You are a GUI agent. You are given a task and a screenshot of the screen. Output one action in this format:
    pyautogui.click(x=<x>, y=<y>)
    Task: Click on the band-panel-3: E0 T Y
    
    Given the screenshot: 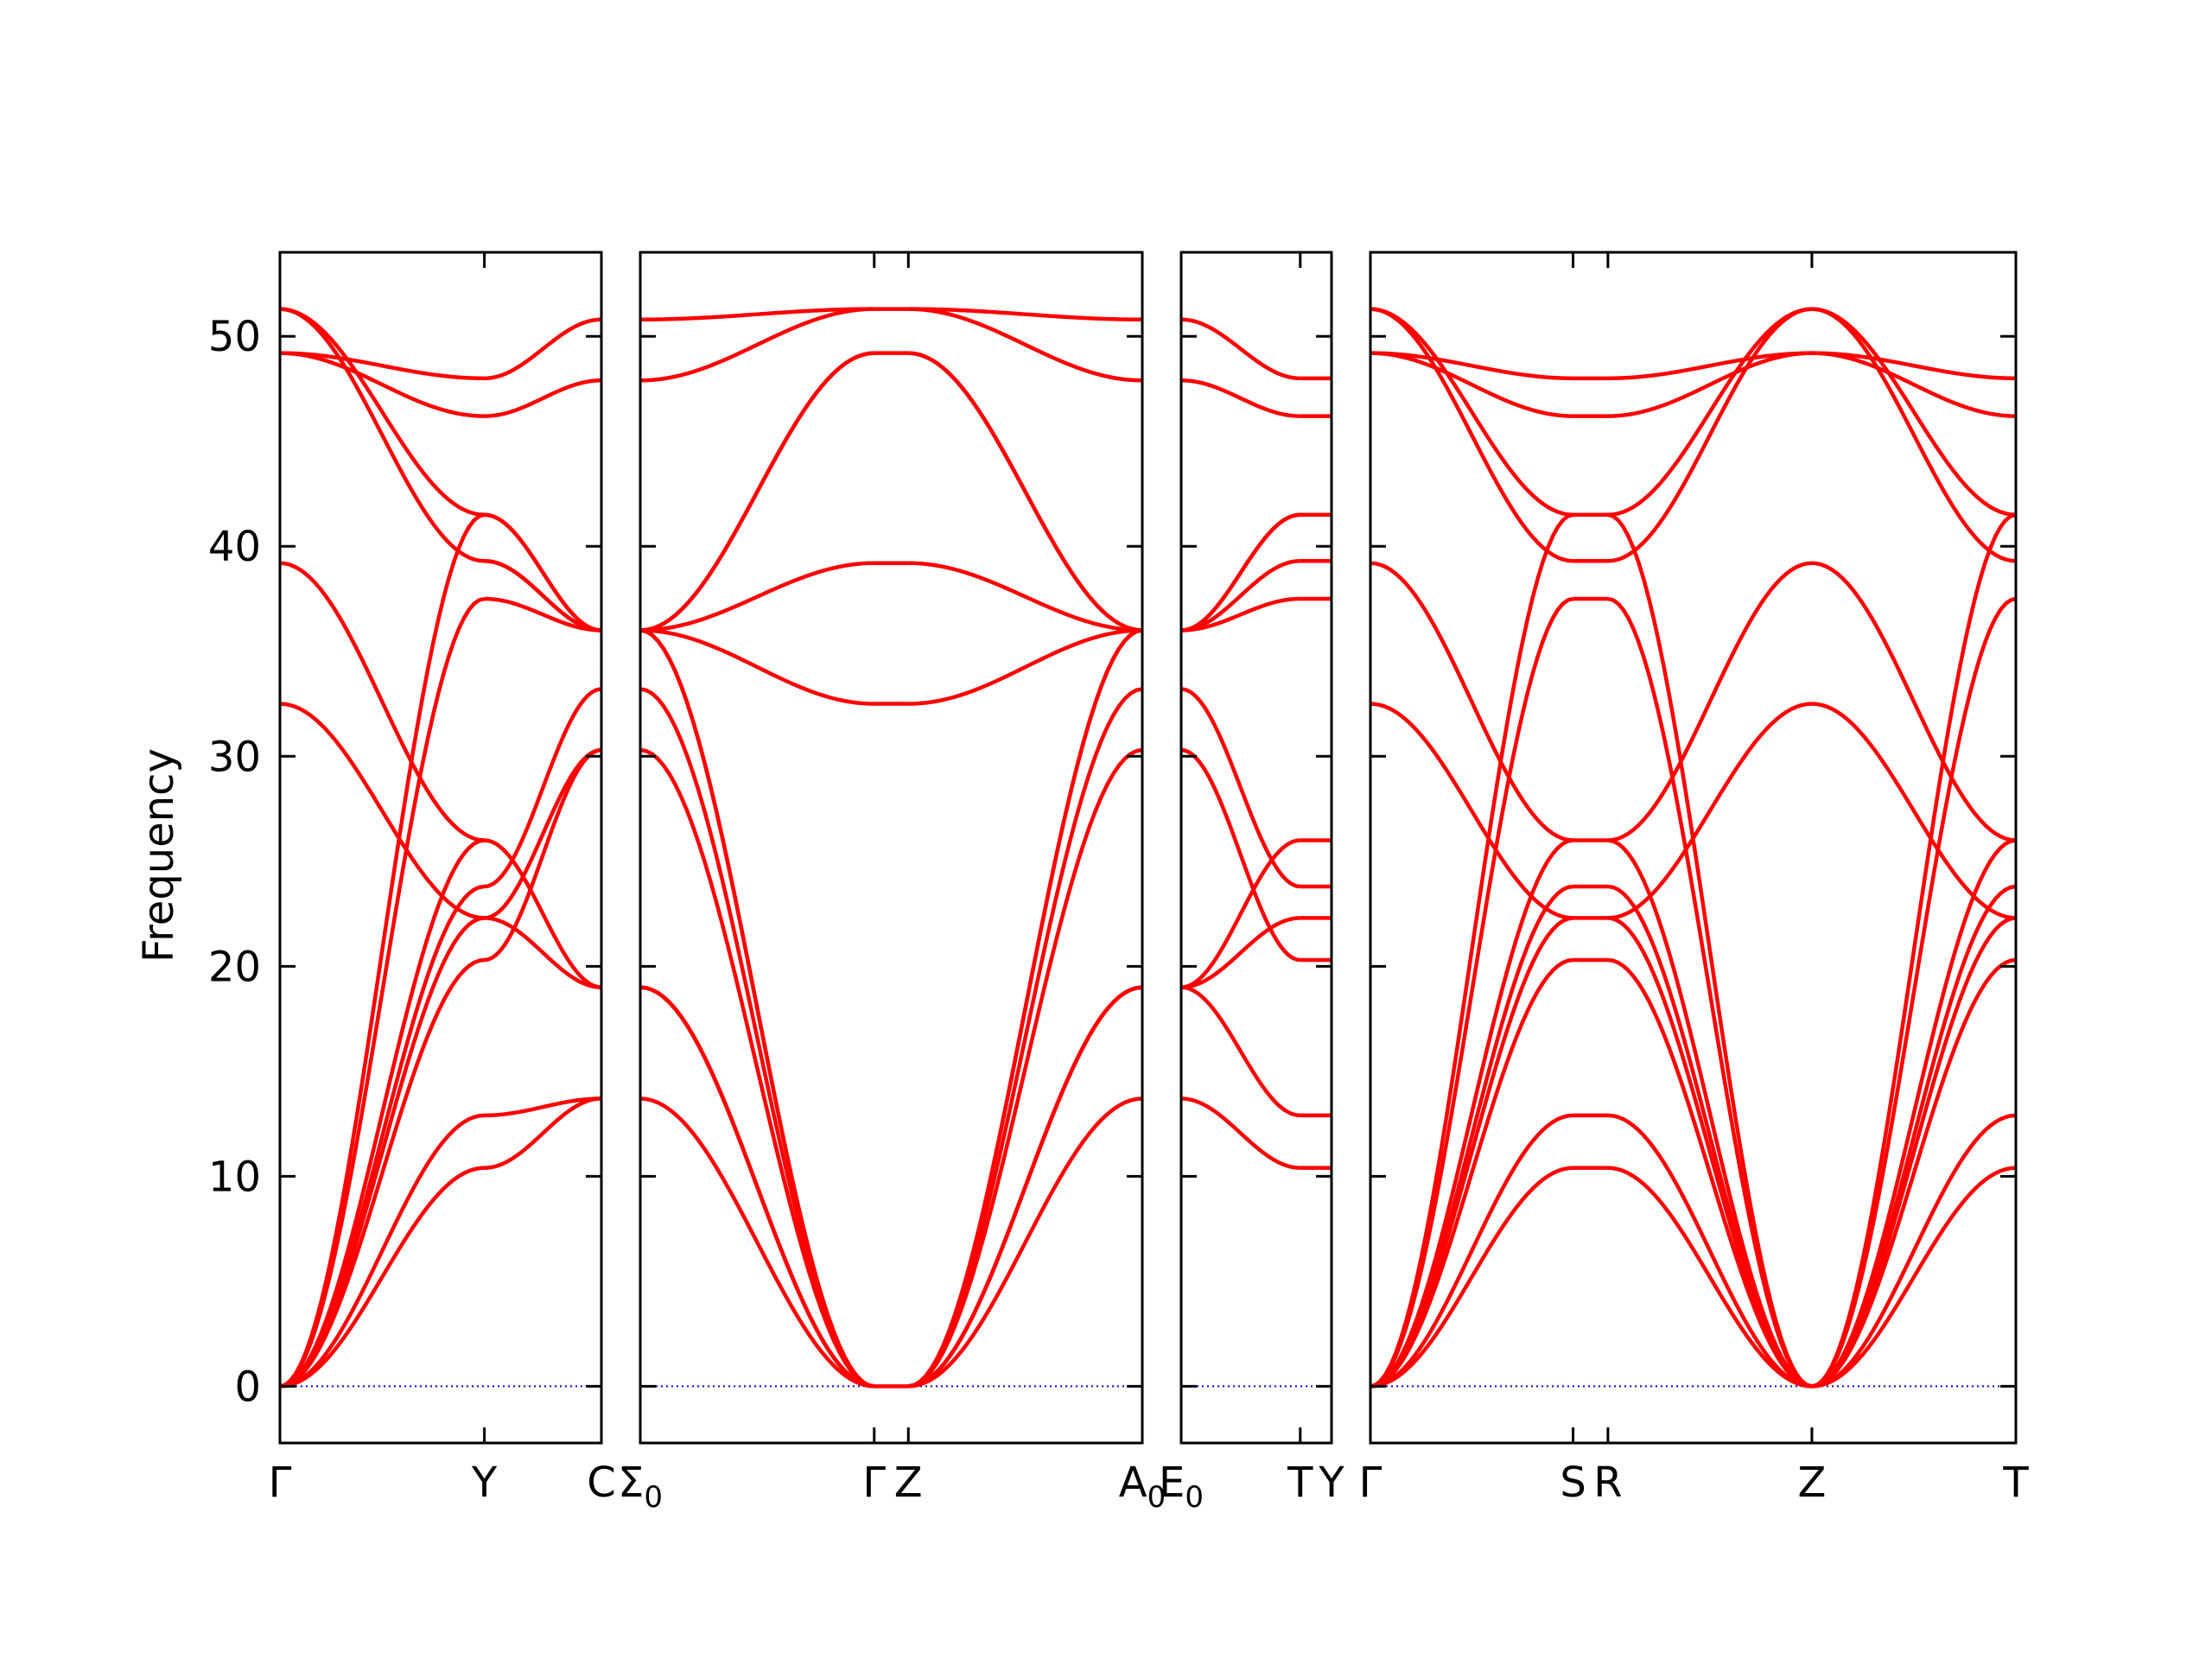 What is the action you would take?
    pyautogui.click(x=1251, y=883)
    